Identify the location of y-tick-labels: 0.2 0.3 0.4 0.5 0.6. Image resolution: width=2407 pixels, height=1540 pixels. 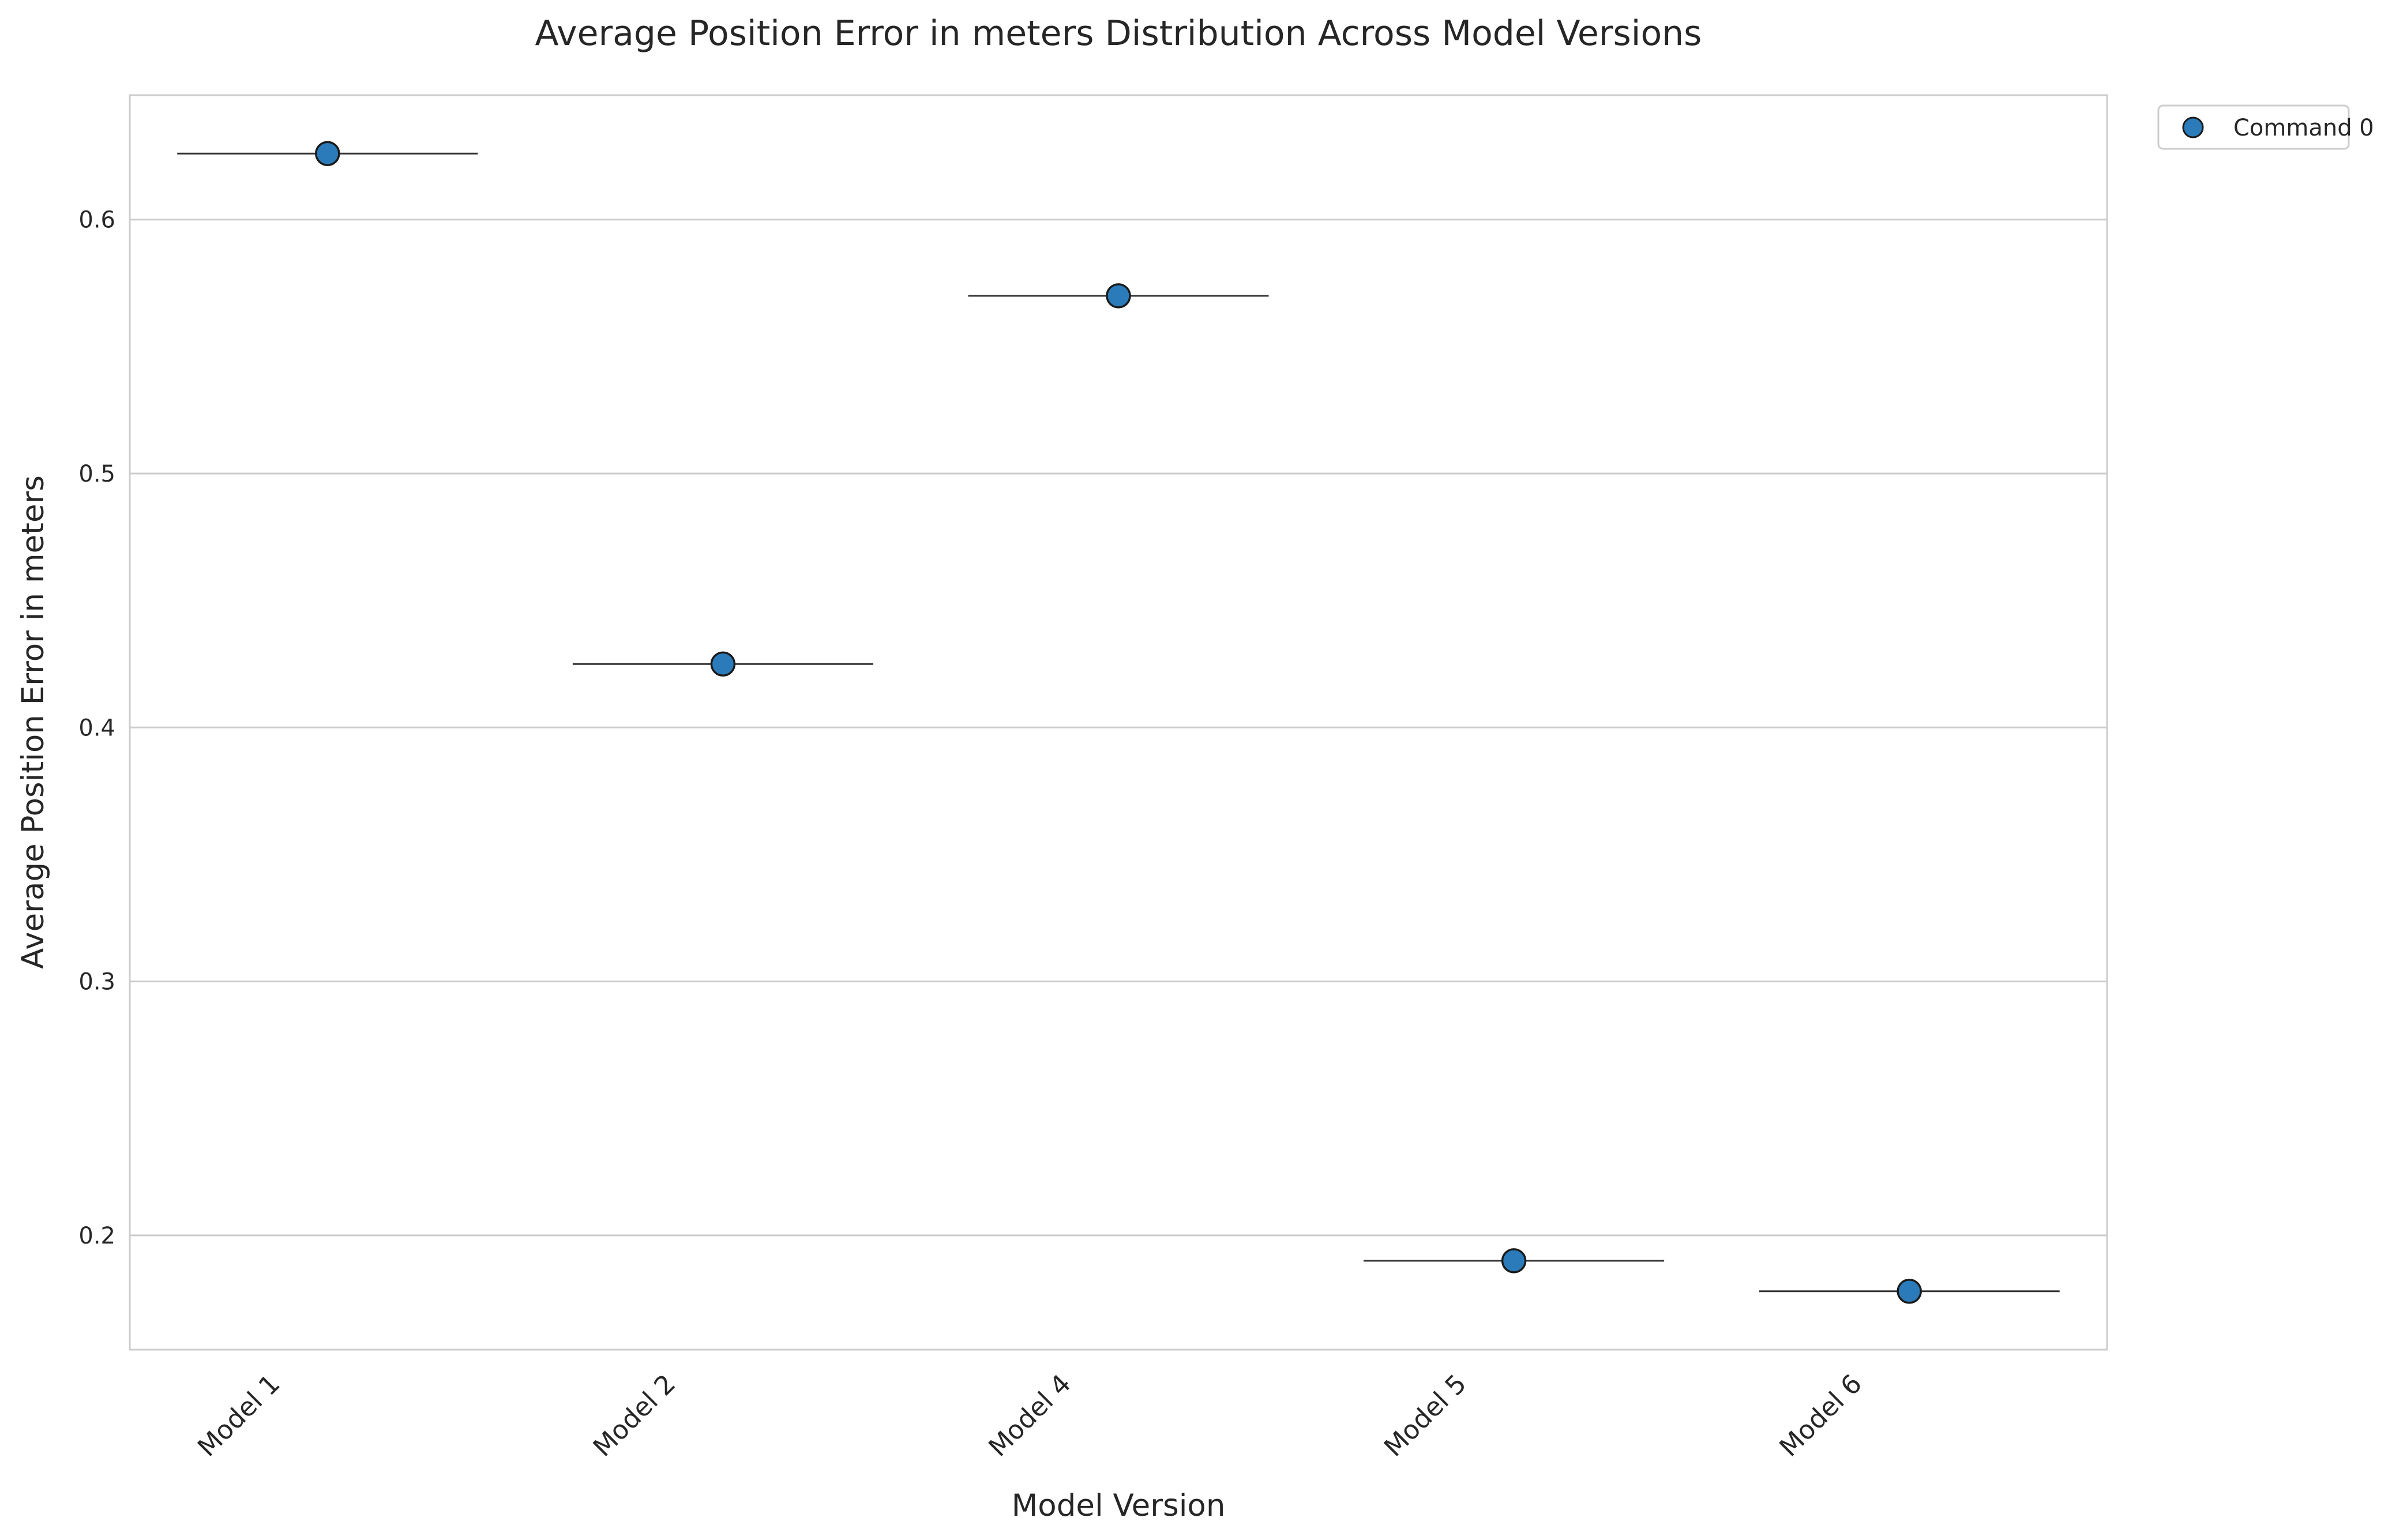
(96, 728).